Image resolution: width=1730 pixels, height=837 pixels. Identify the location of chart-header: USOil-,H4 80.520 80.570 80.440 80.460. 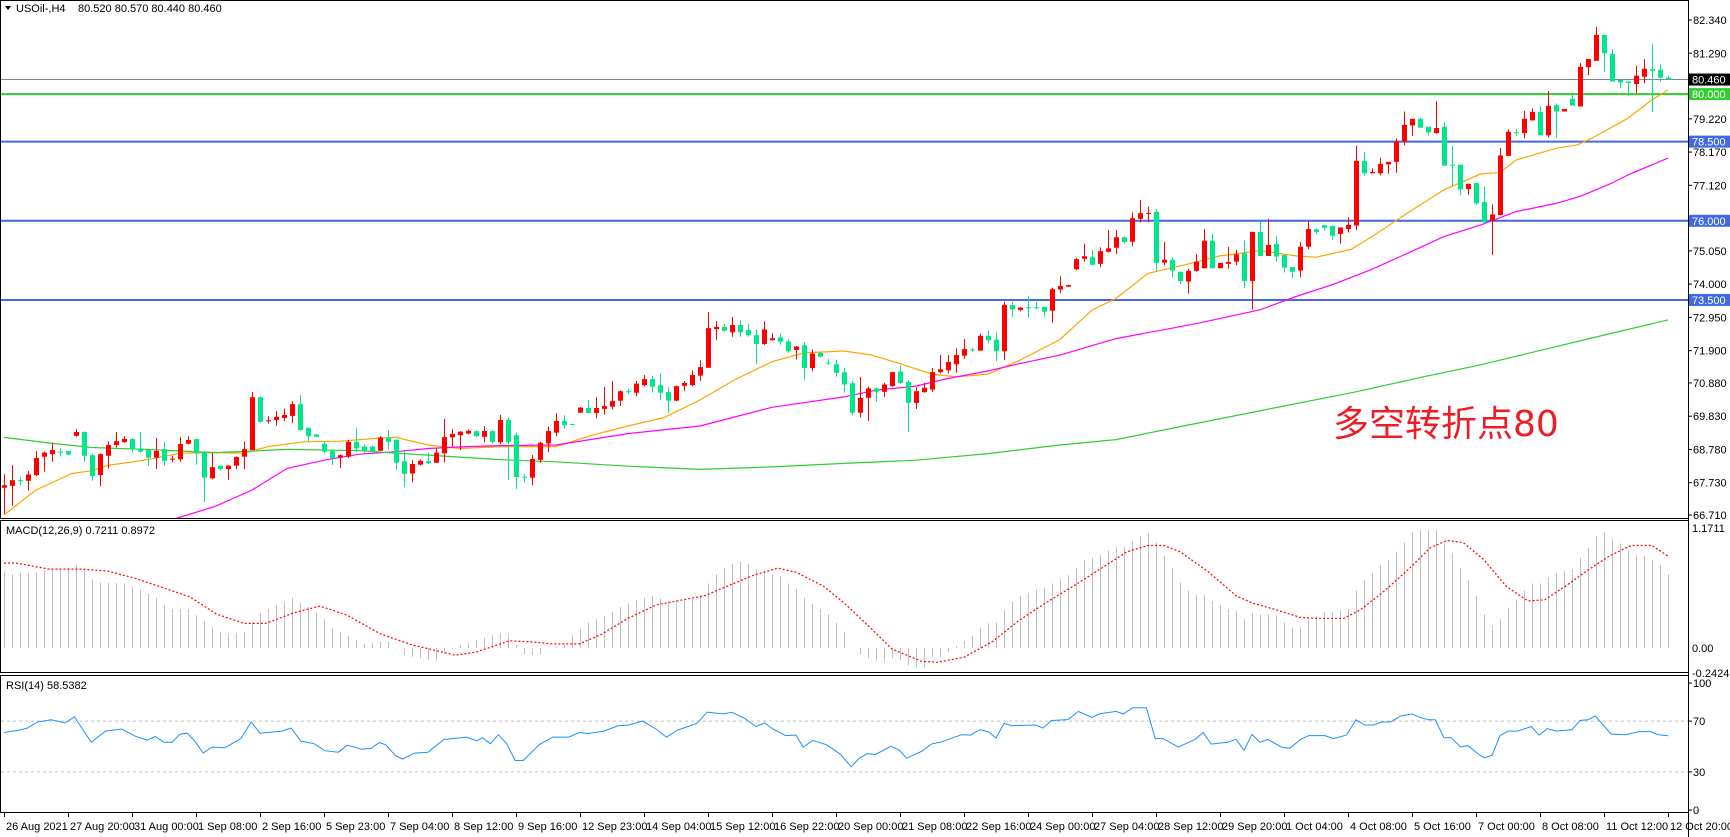
(113, 9).